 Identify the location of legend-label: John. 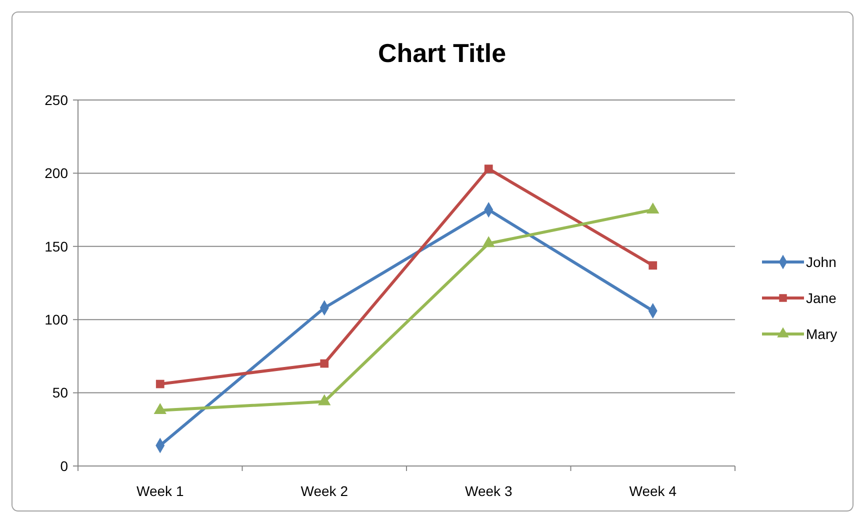
(821, 262).